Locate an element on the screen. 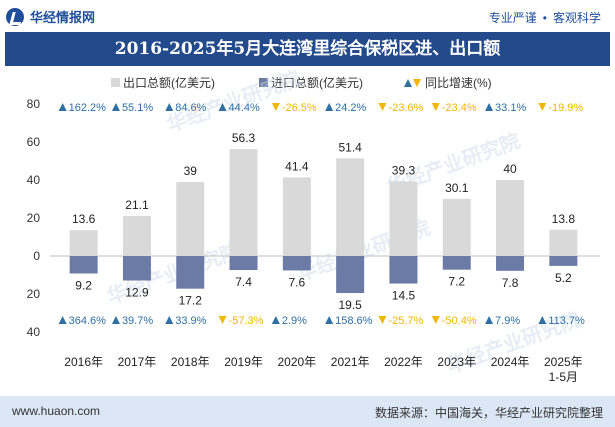  legend-swatch-import is located at coordinates (263, 82).